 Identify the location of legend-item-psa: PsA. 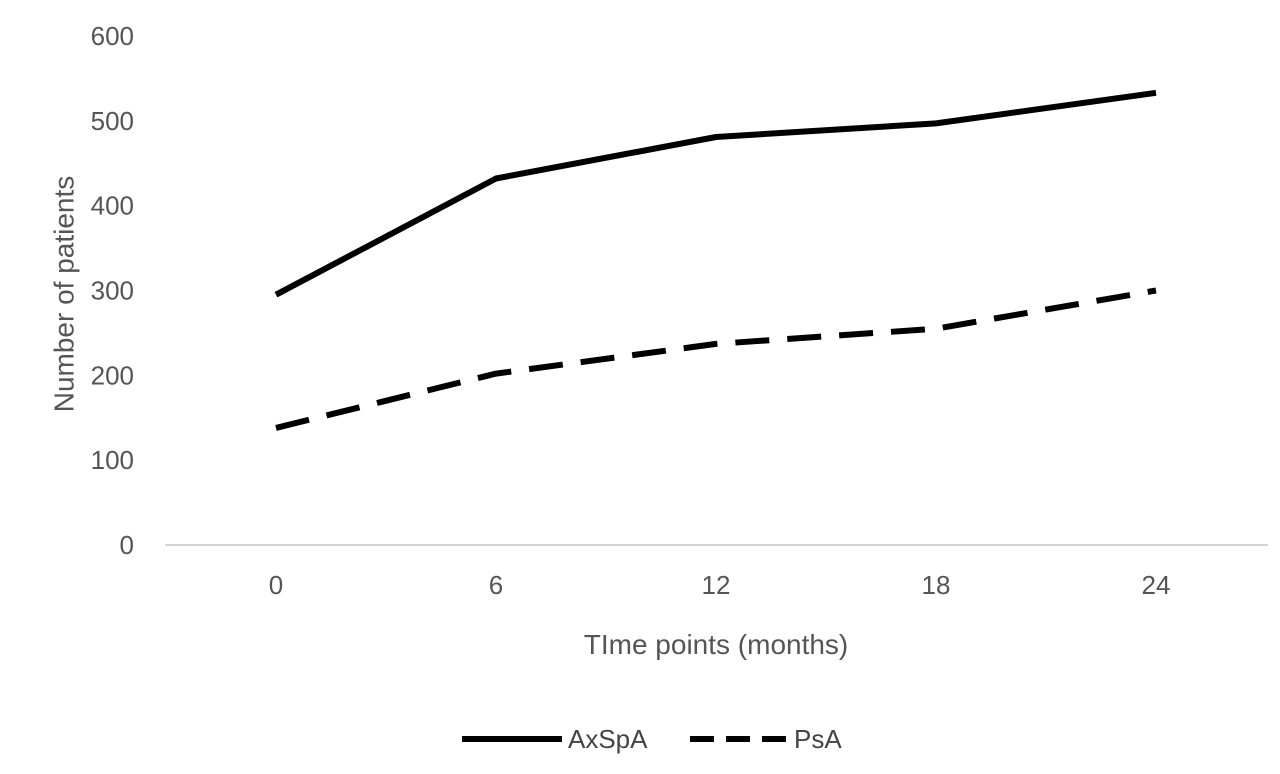
(766, 739).